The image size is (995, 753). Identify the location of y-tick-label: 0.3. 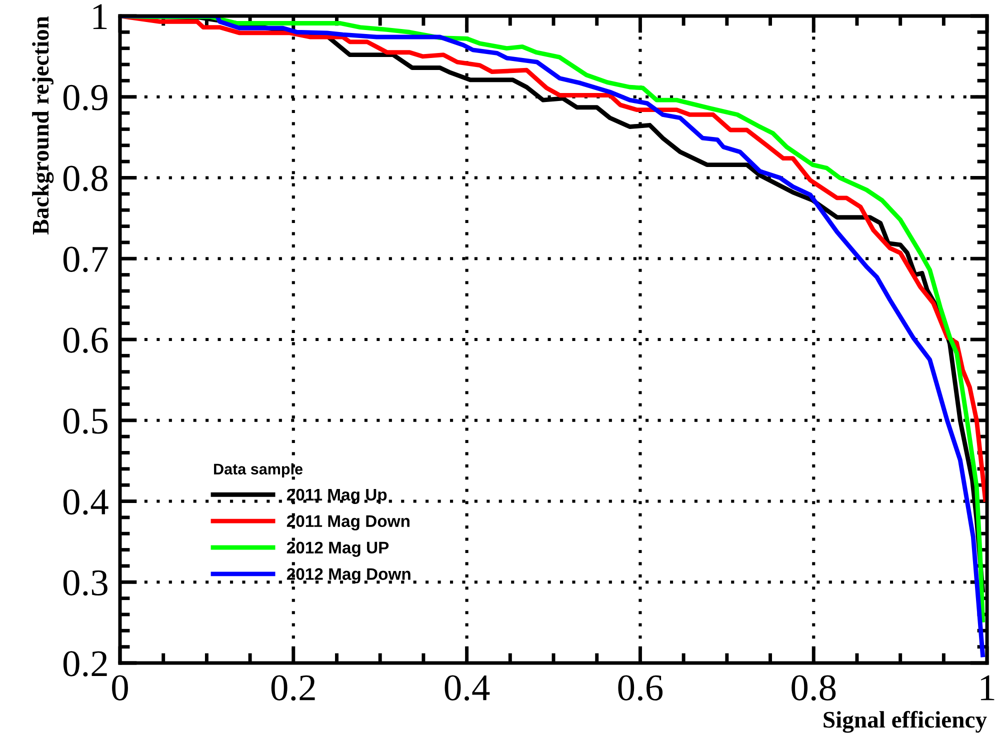
(85, 583).